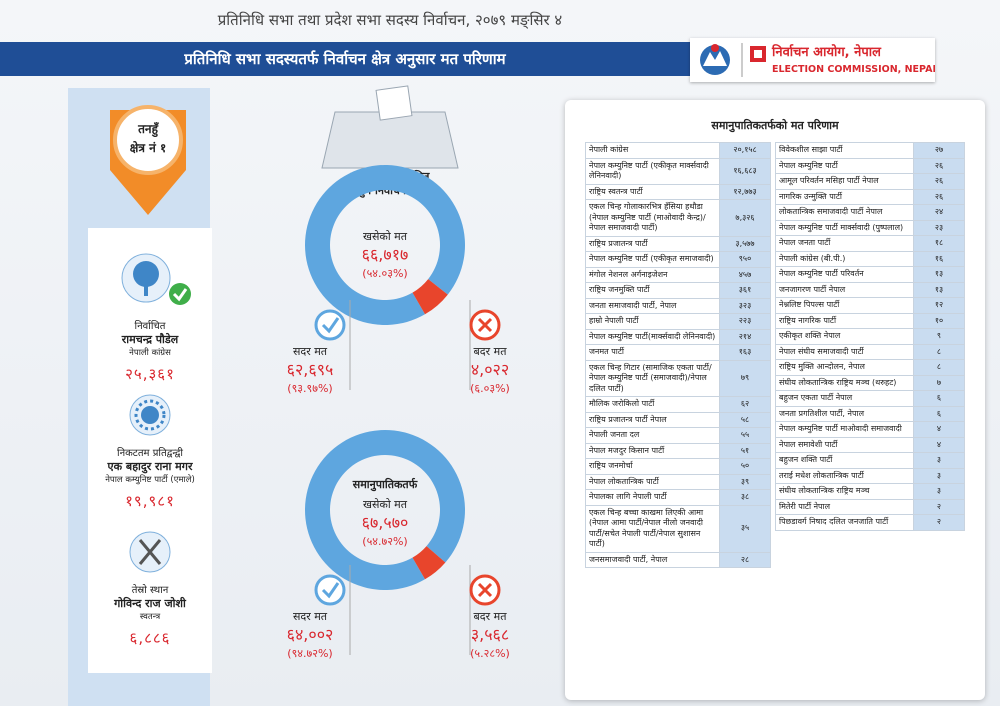 The image size is (1000, 706). I want to click on logo-en: ELECTION COMMISSION, NEPAL, so click(853, 69).